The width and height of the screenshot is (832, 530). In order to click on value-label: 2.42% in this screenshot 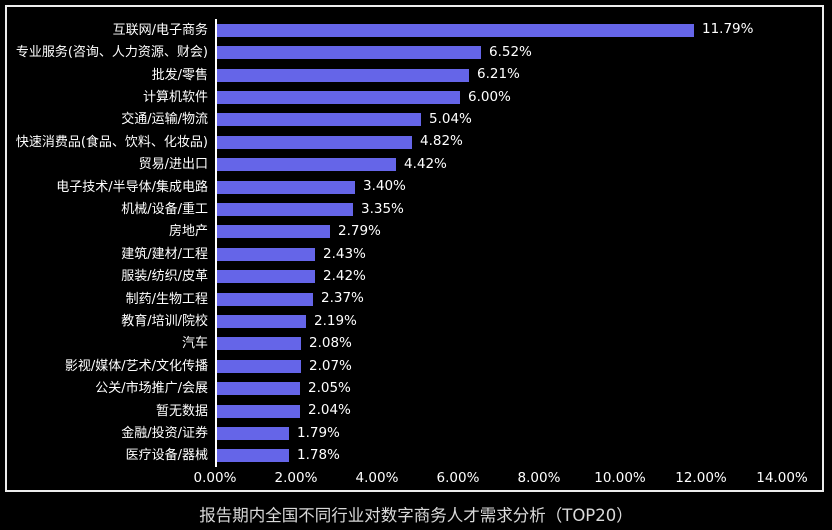, I will do `click(344, 275)`.